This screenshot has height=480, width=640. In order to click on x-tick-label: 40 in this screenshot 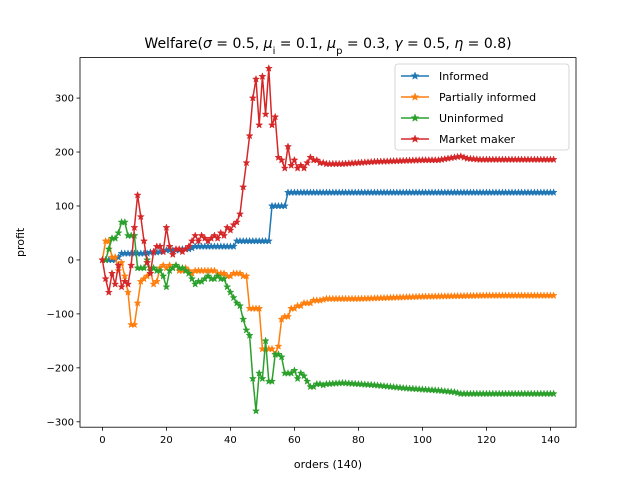, I will do `click(230, 440)`.